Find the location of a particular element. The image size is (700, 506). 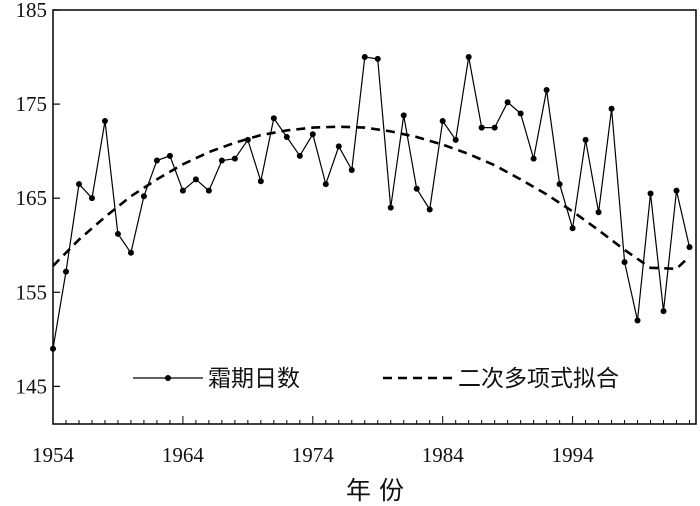

legend: 霜期日数 二次多项式拟合 is located at coordinates (376, 379).